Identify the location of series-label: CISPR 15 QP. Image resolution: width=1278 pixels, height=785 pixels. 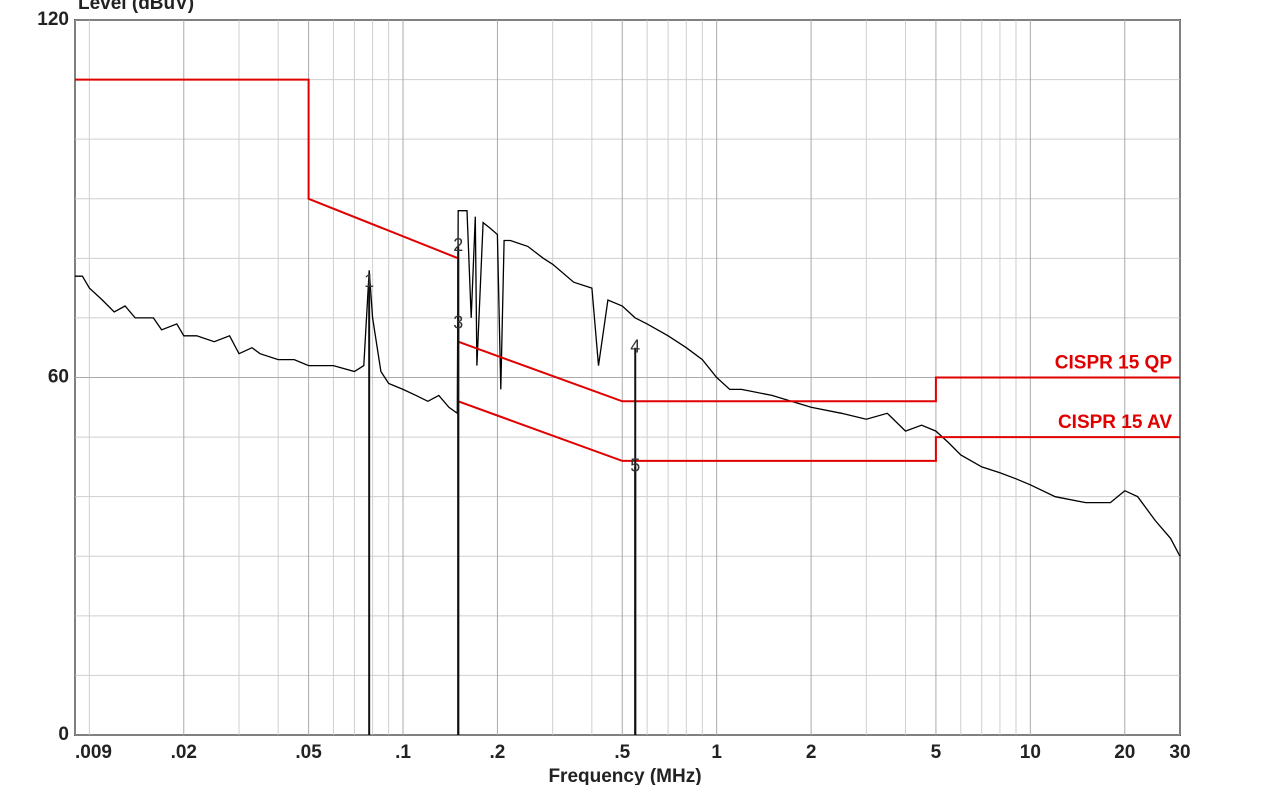
(1114, 363).